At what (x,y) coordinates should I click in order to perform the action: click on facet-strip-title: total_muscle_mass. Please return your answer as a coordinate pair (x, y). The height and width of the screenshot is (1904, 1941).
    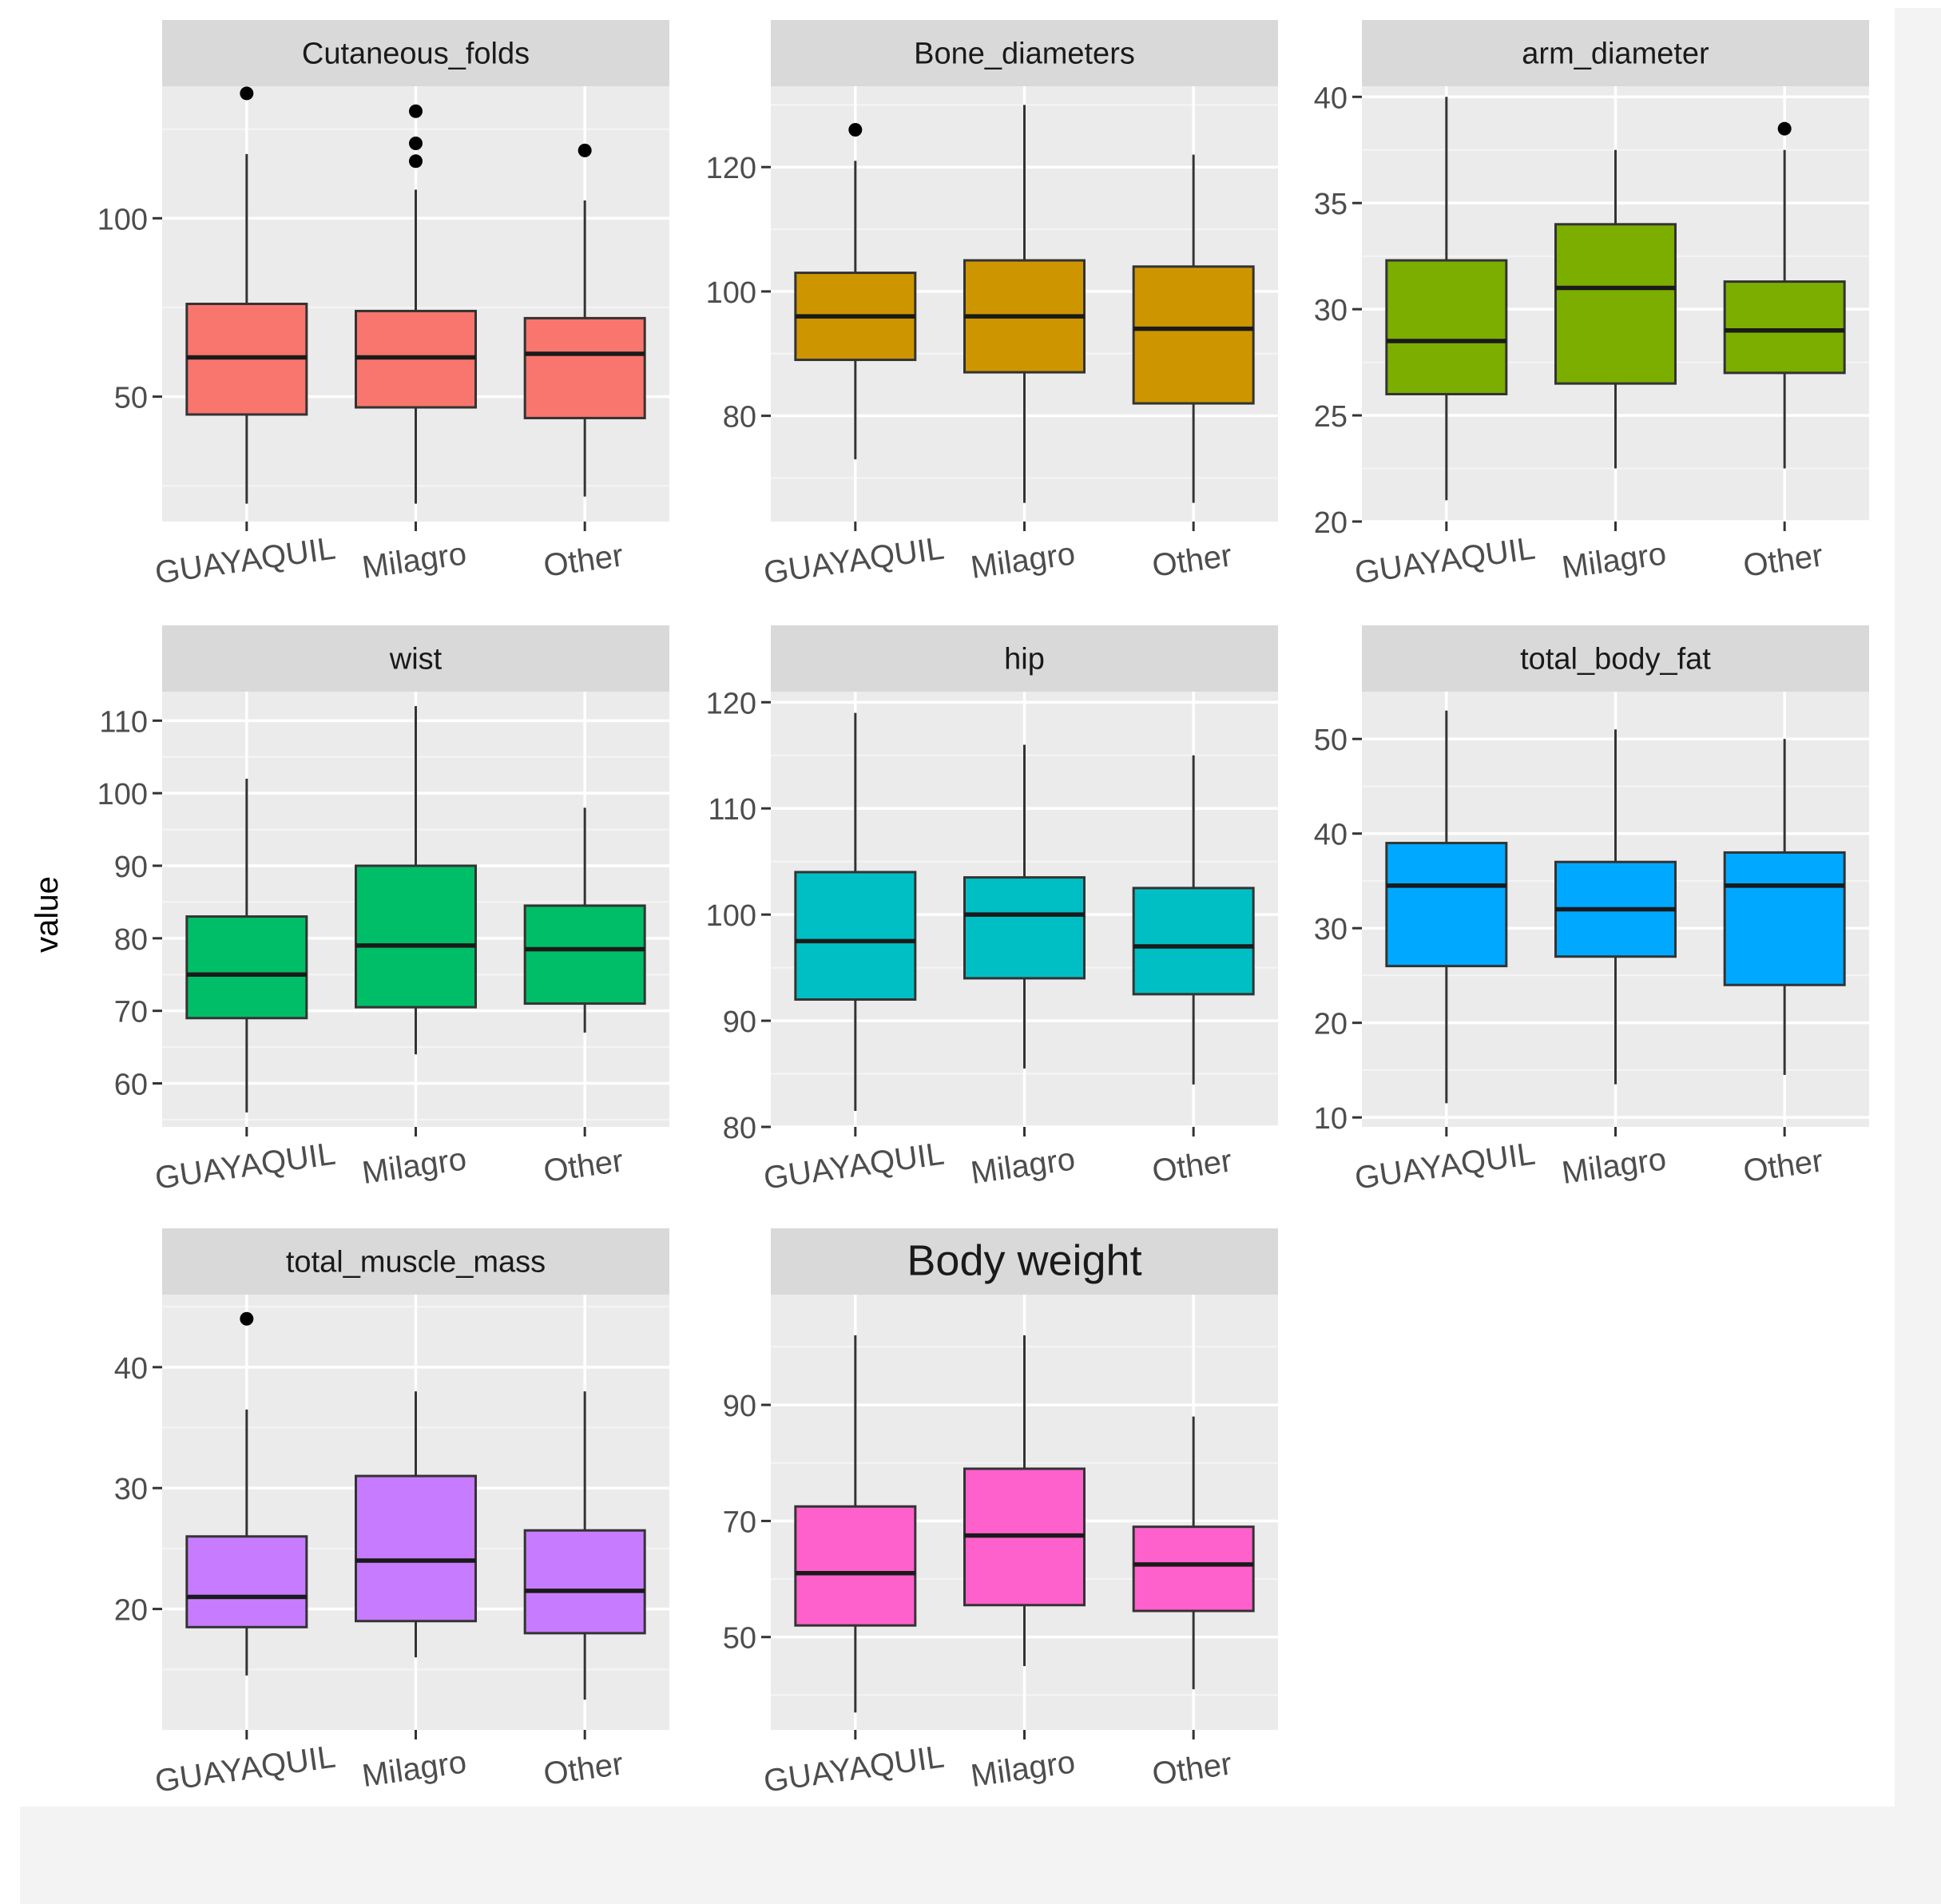
    Looking at the image, I should click on (416, 1262).